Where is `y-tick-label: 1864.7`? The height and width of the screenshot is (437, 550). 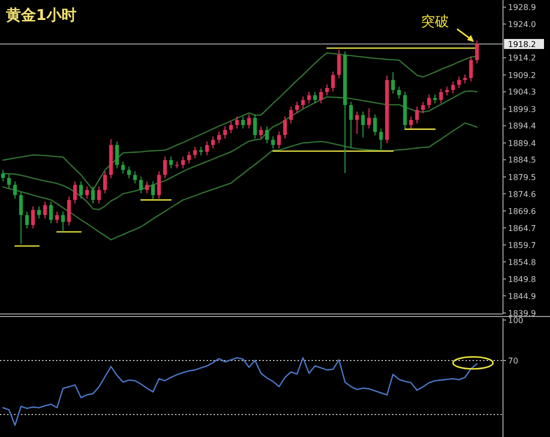 y-tick-label: 1864.7 is located at coordinates (522, 228).